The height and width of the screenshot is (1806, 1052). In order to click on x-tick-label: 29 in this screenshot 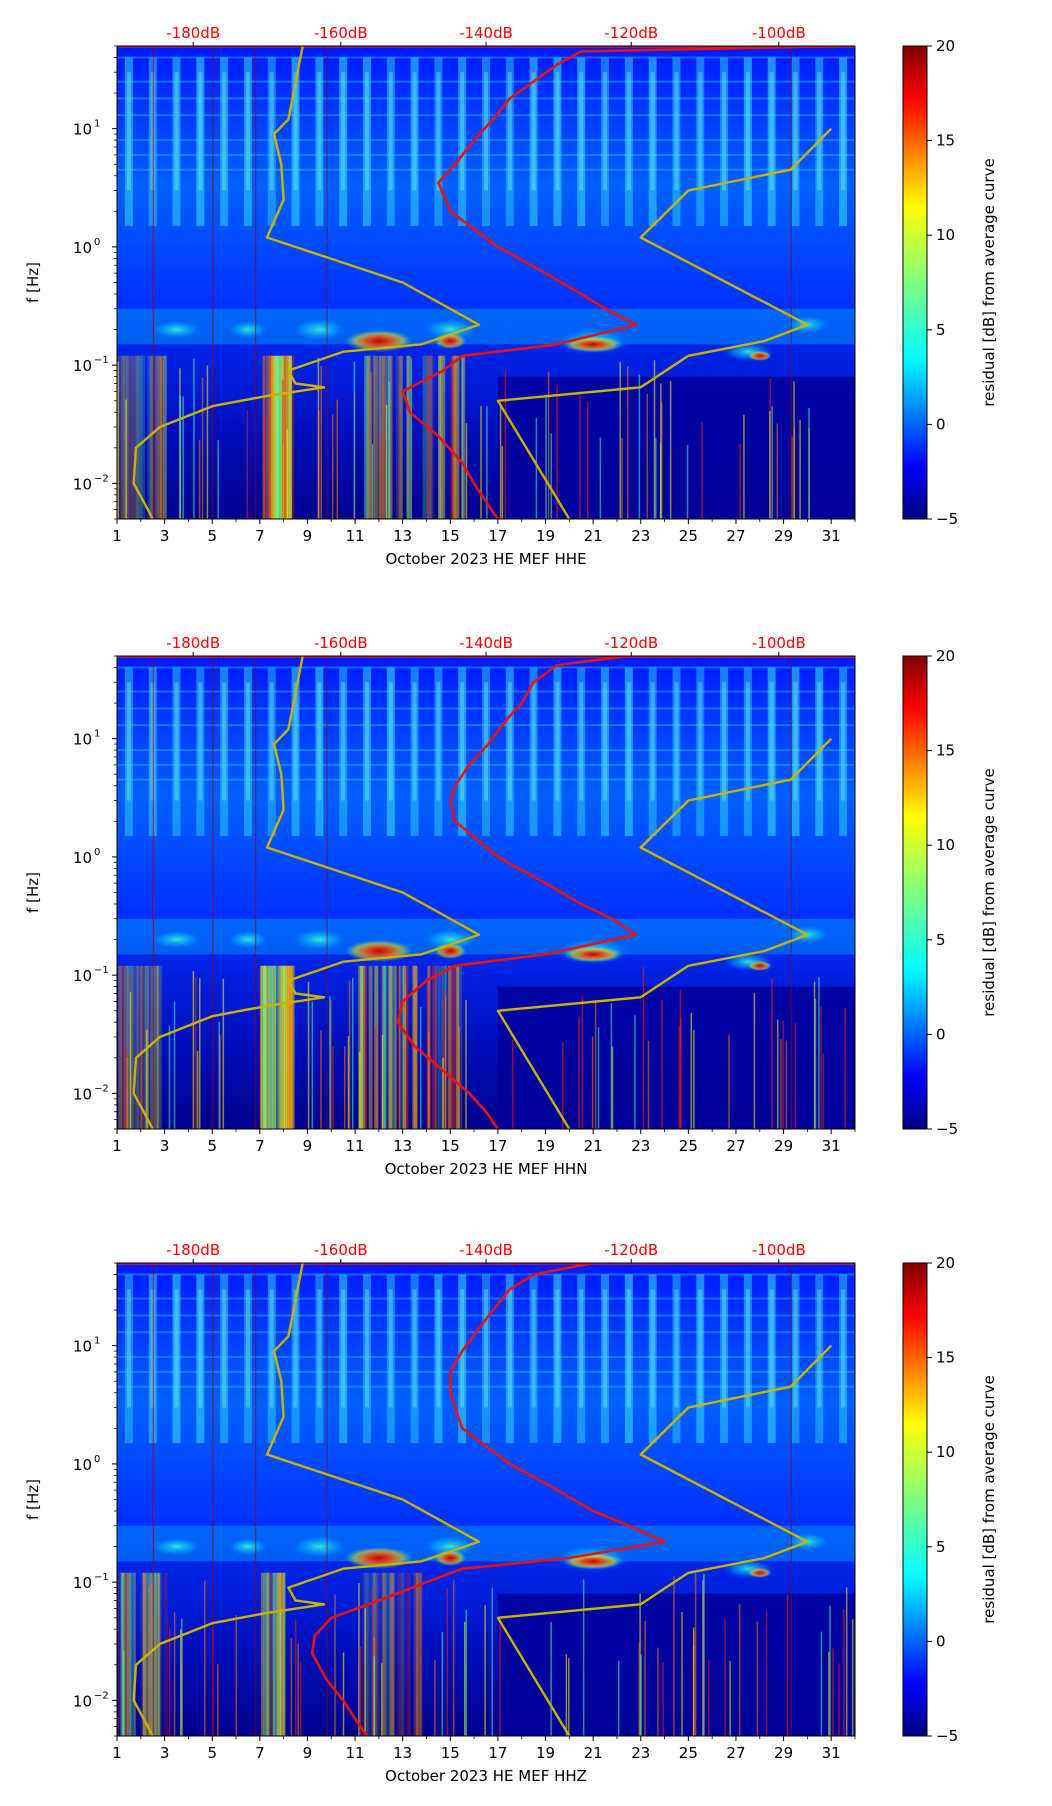, I will do `click(783, 1753)`.